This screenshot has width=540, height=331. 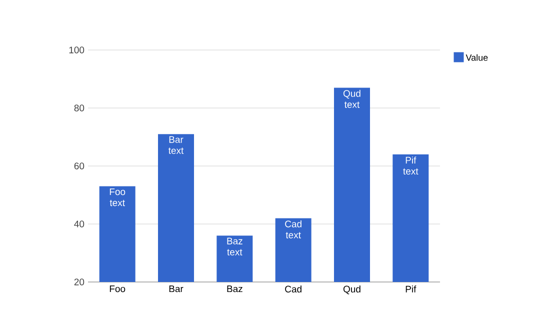 What do you see at coordinates (118, 289) in the screenshot?
I see `x-tick-label: Foo` at bounding box center [118, 289].